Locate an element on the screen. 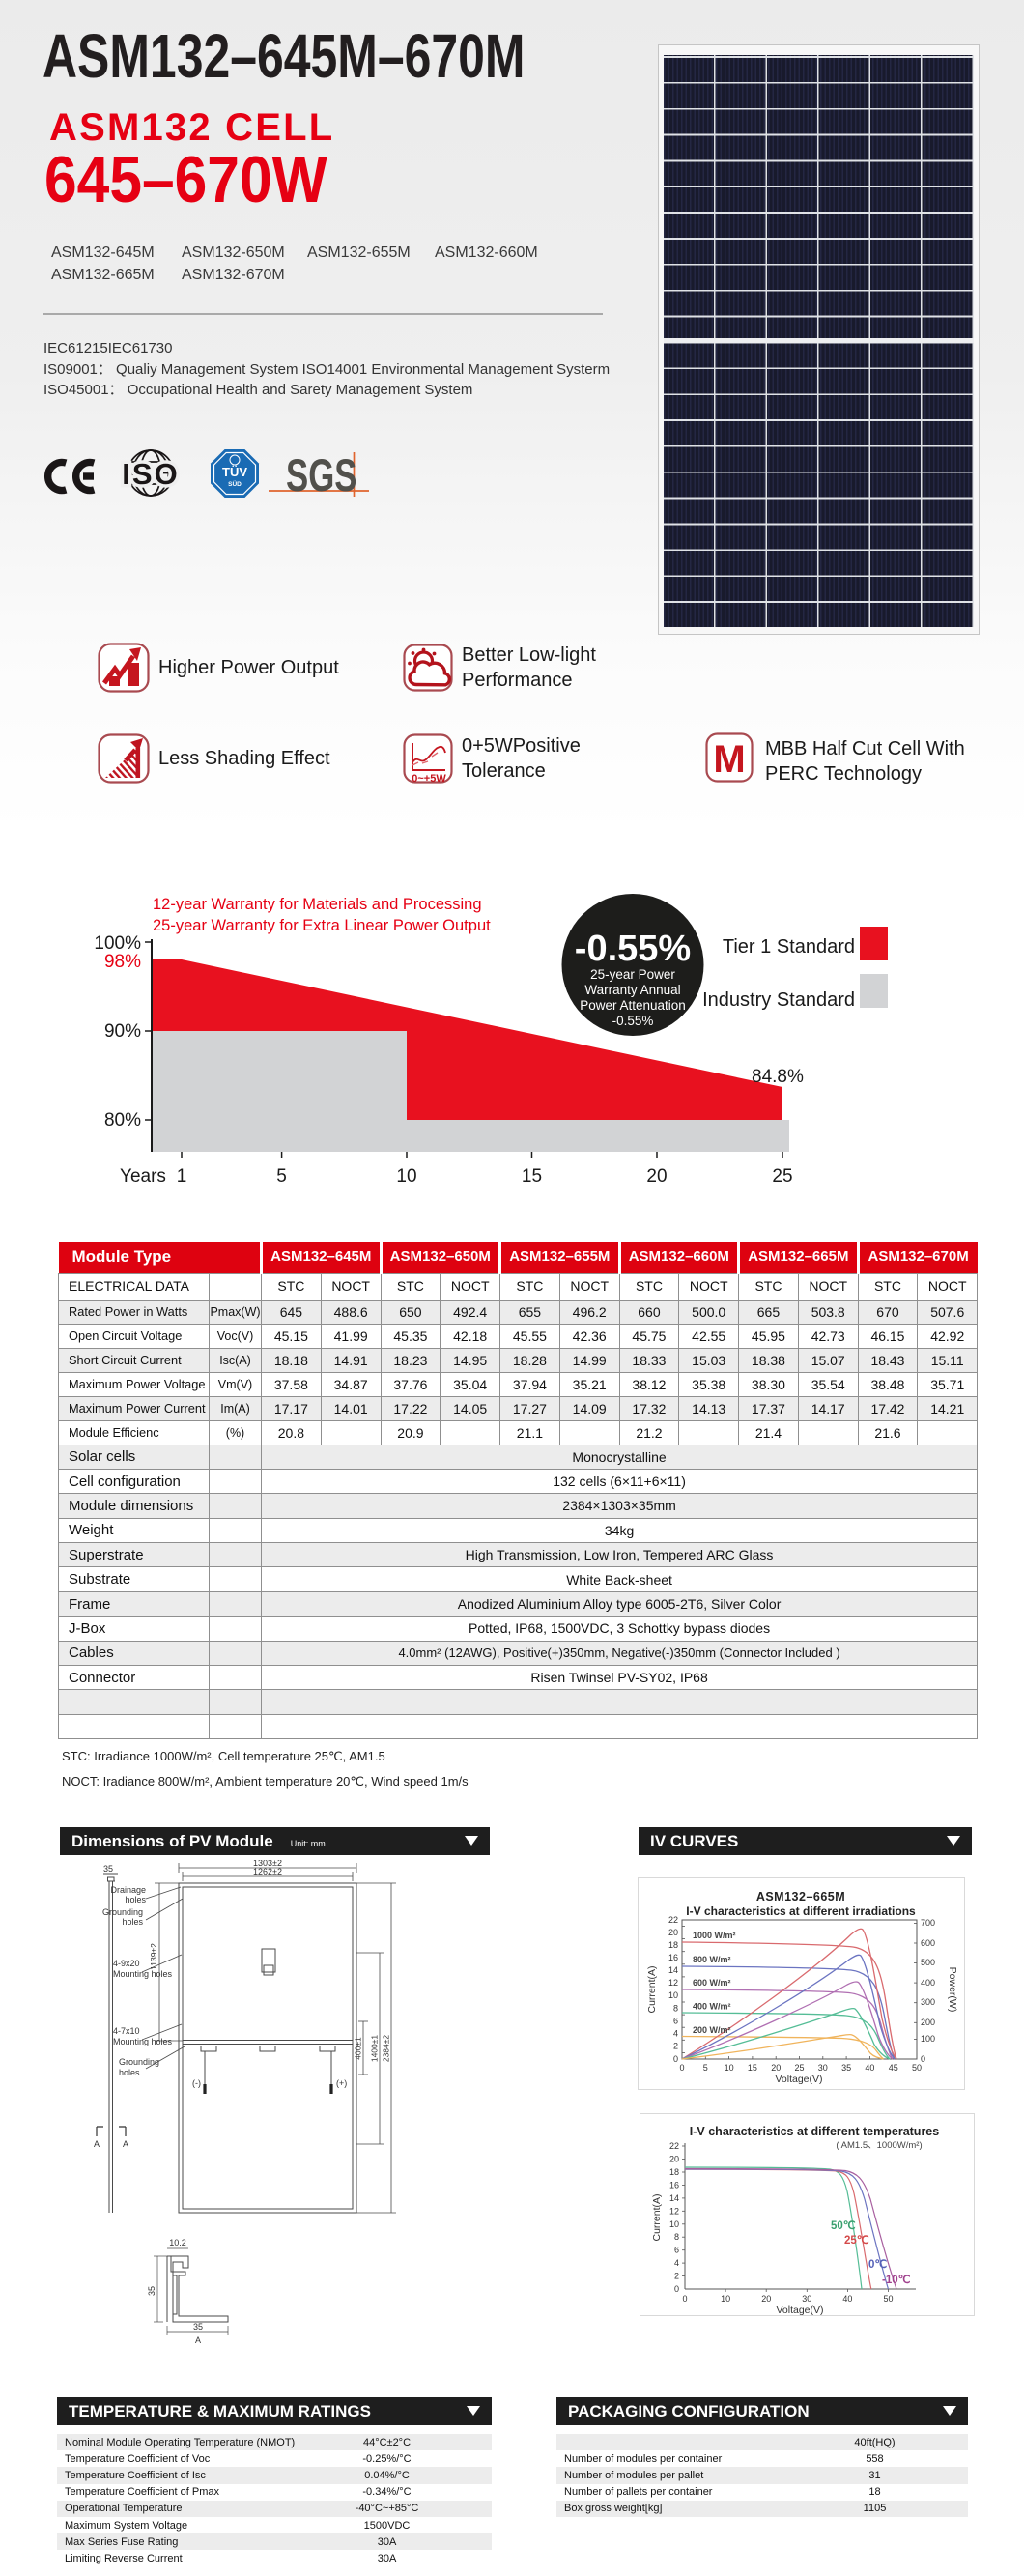 The height and width of the screenshot is (2576, 1024). svg-text: 700 is located at coordinates (928, 1923).